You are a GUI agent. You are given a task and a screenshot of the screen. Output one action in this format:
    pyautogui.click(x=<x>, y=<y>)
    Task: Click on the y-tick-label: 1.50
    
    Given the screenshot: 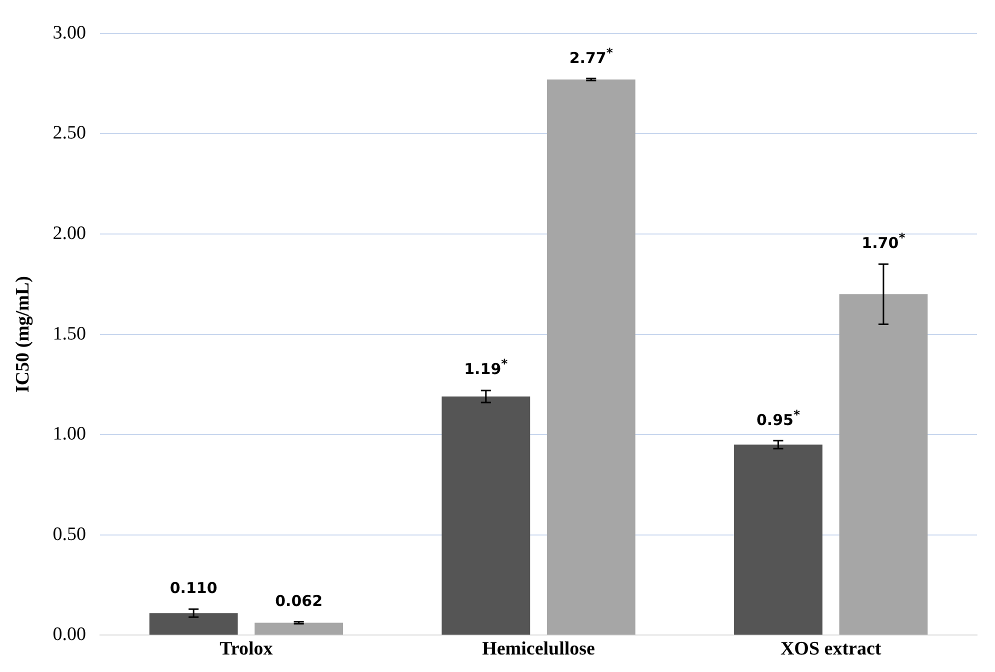 What is the action you would take?
    pyautogui.click(x=69, y=333)
    